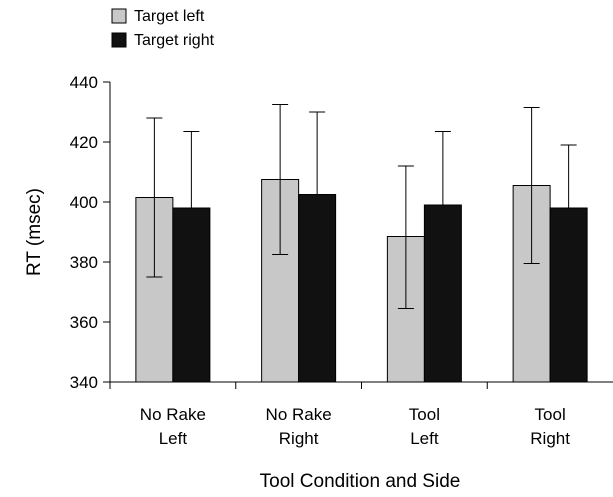 Image resolution: width=613 pixels, height=497 pixels. I want to click on y-tick-label-5: 440, so click(84, 82).